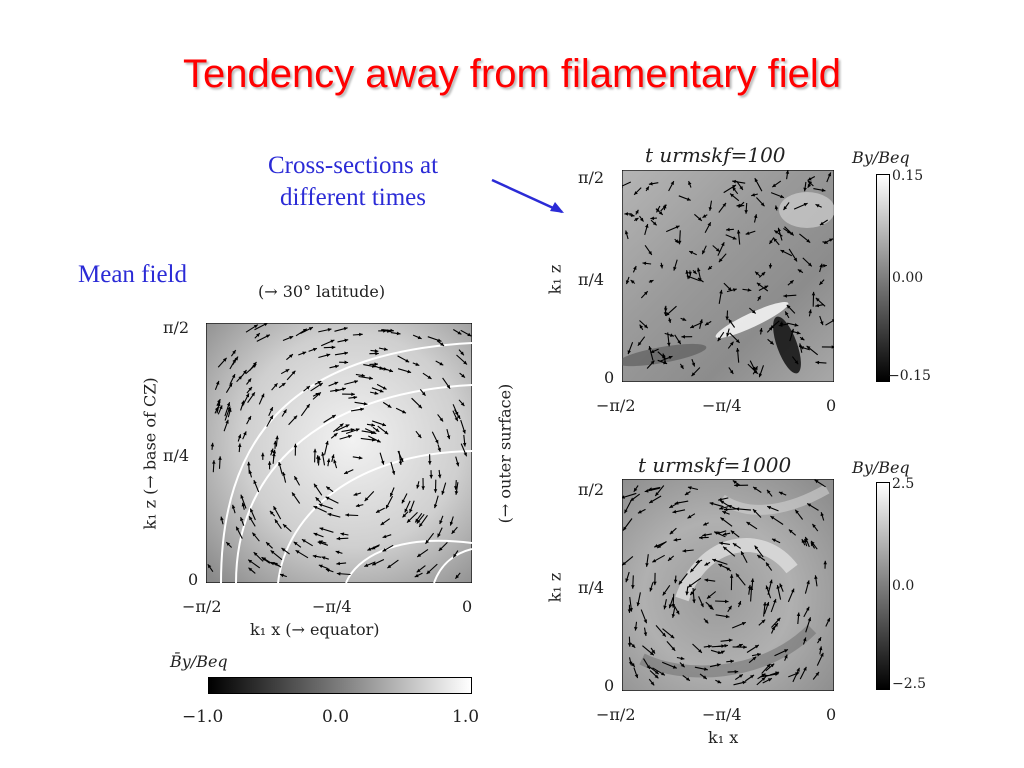 Image resolution: width=1024 pixels, height=768 pixels. What do you see at coordinates (715, 155) in the screenshot?
I see `t100-title: t urmskf=100` at bounding box center [715, 155].